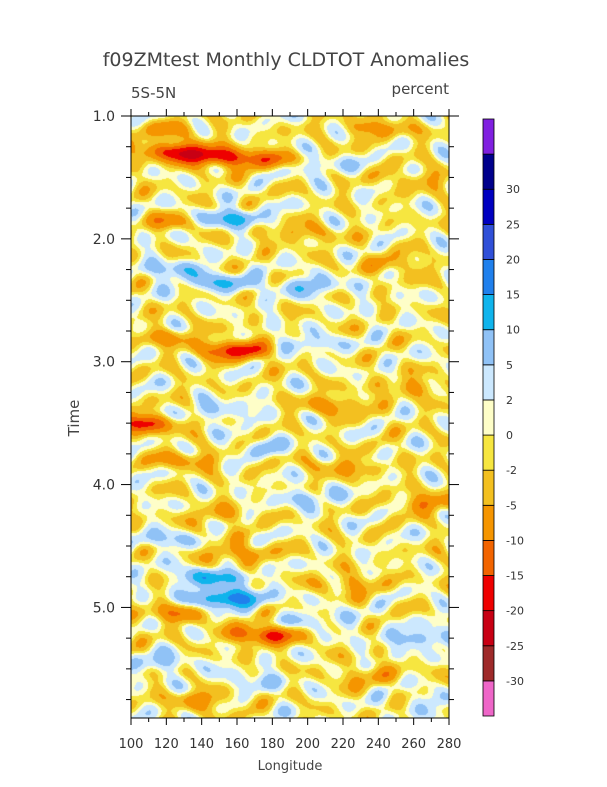 The image size is (607, 787). I want to click on colorbar-label: -25, so click(515, 646).